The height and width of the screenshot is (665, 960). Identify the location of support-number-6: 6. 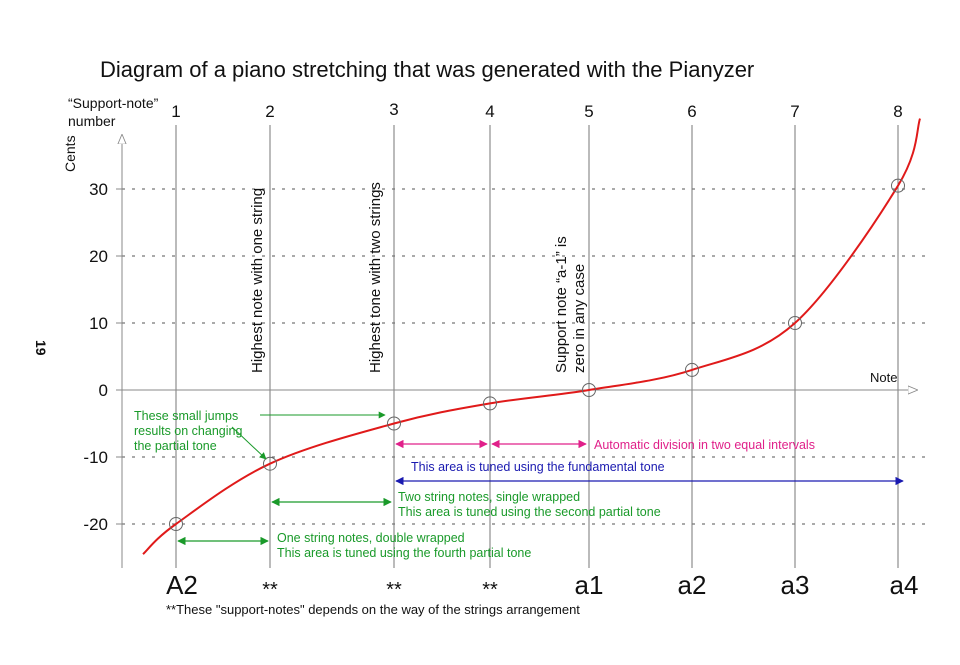
(691, 111).